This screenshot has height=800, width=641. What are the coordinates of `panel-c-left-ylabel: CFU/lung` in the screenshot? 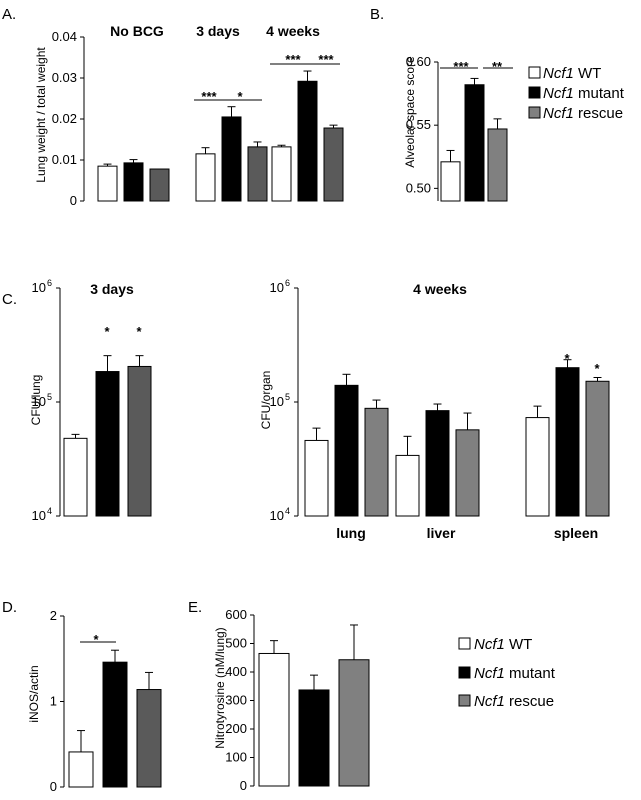 It's located at (36, 400).